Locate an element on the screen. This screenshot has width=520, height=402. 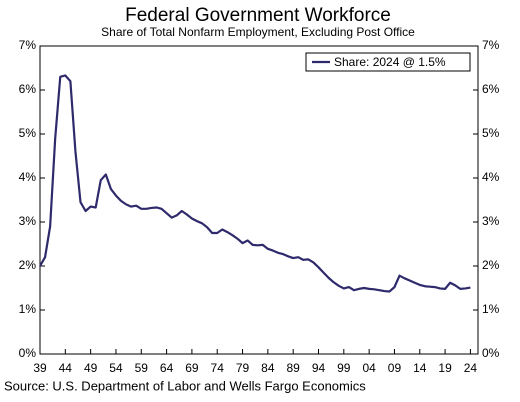
y2-tick-label: 2% is located at coordinates (491, 265).